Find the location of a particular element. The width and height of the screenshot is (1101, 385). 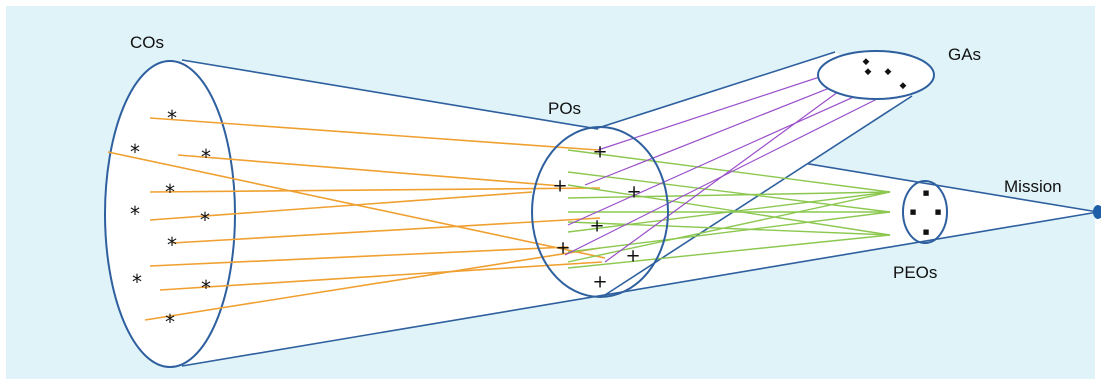

gas-ellipse is located at coordinates (876, 75).